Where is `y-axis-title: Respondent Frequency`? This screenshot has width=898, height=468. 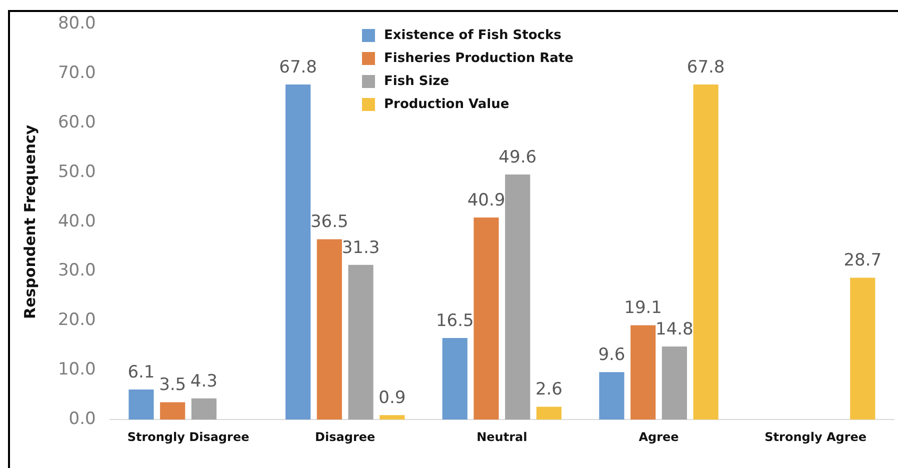 y-axis-title: Respondent Frequency is located at coordinates (29, 221).